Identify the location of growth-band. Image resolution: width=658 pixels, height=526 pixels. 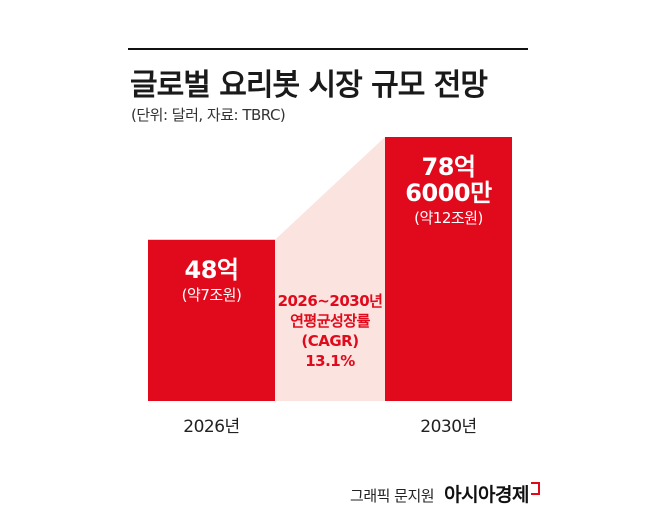
(330, 269).